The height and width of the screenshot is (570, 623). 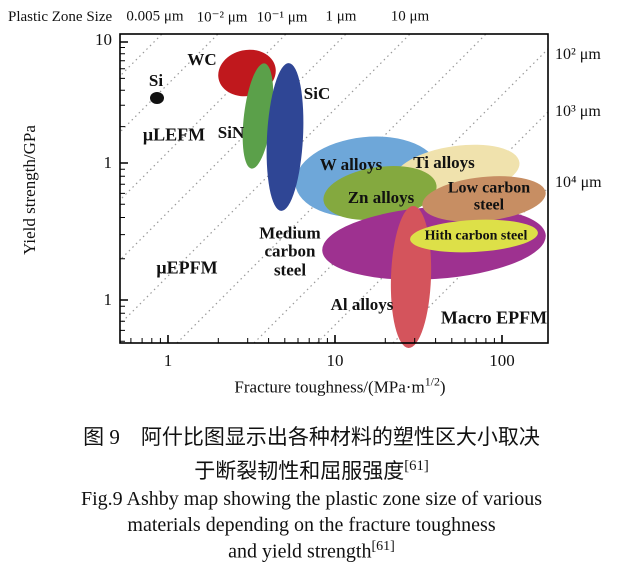 What do you see at coordinates (329, 387) in the screenshot?
I see `x-axis-title-main: Fracture toughness/(MPa·m` at bounding box center [329, 387].